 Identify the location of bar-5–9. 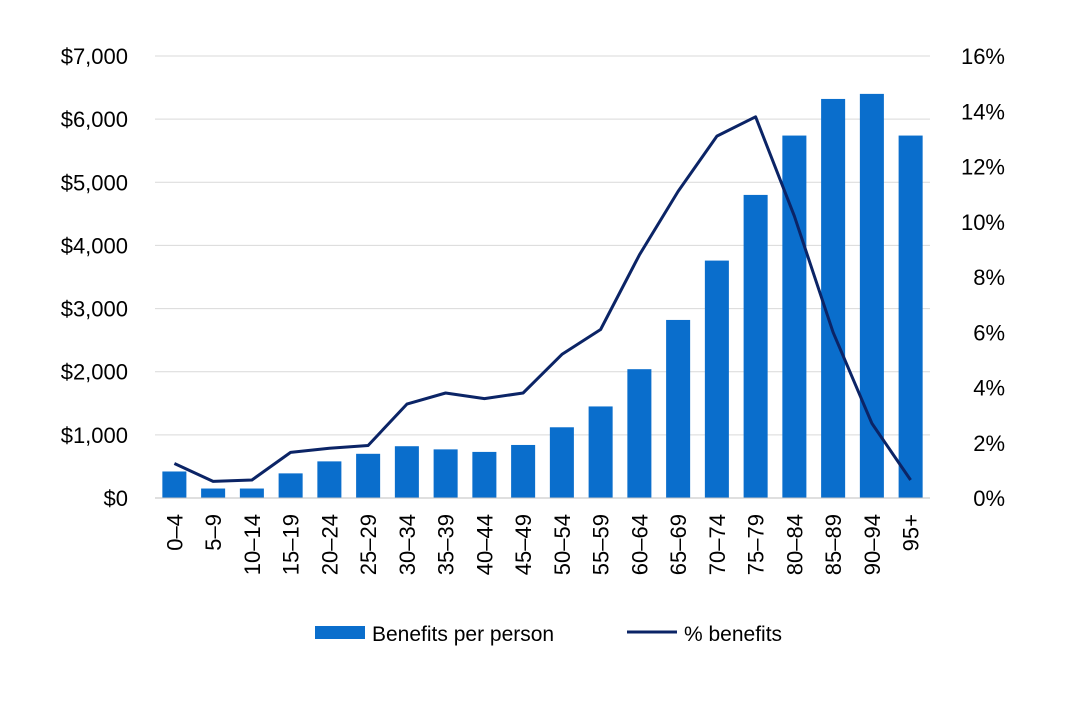
(213, 493).